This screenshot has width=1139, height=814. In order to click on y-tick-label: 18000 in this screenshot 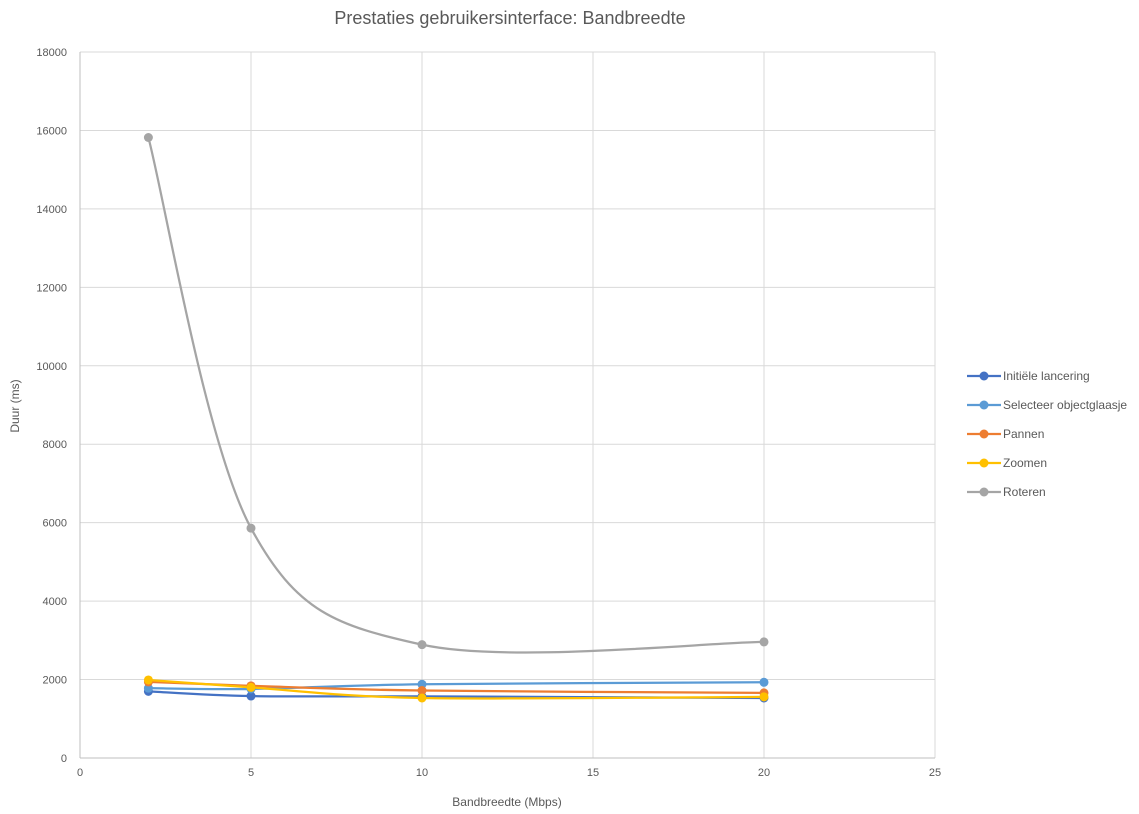, I will do `click(51, 53)`.